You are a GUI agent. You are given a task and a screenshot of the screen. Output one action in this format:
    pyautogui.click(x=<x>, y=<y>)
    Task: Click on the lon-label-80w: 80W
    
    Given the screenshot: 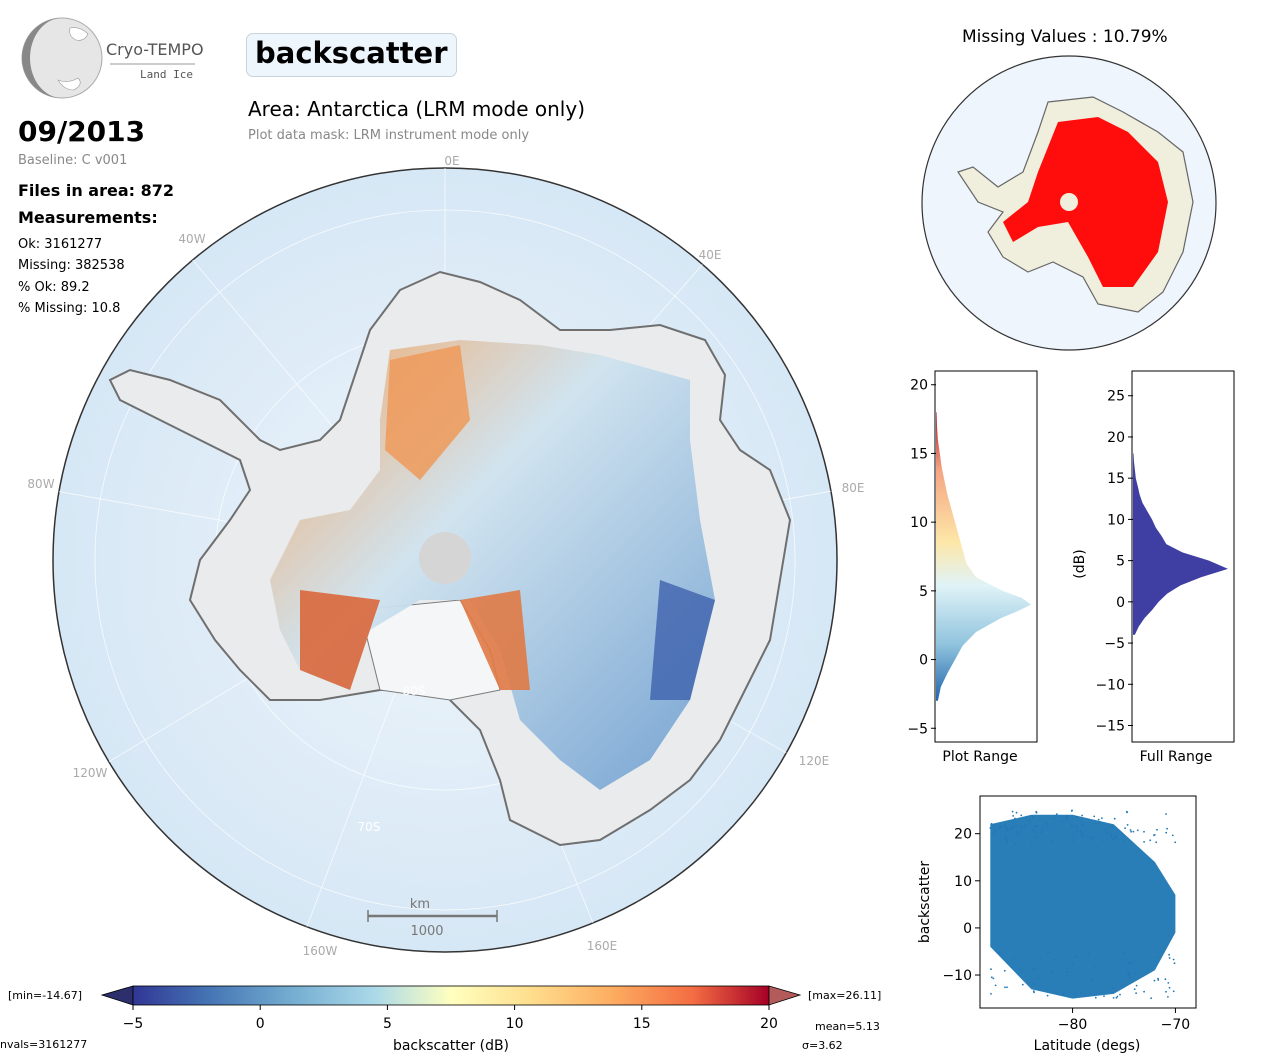 What is the action you would take?
    pyautogui.click(x=40, y=484)
    